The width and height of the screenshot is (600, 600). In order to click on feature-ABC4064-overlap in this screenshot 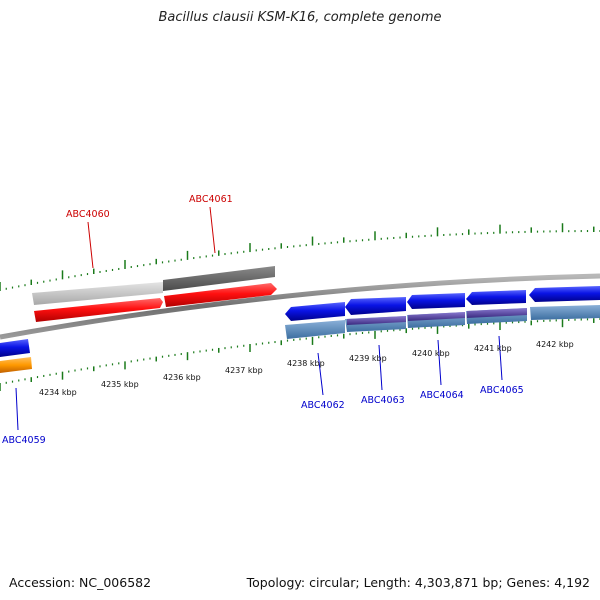, I will do `click(436, 316)`.